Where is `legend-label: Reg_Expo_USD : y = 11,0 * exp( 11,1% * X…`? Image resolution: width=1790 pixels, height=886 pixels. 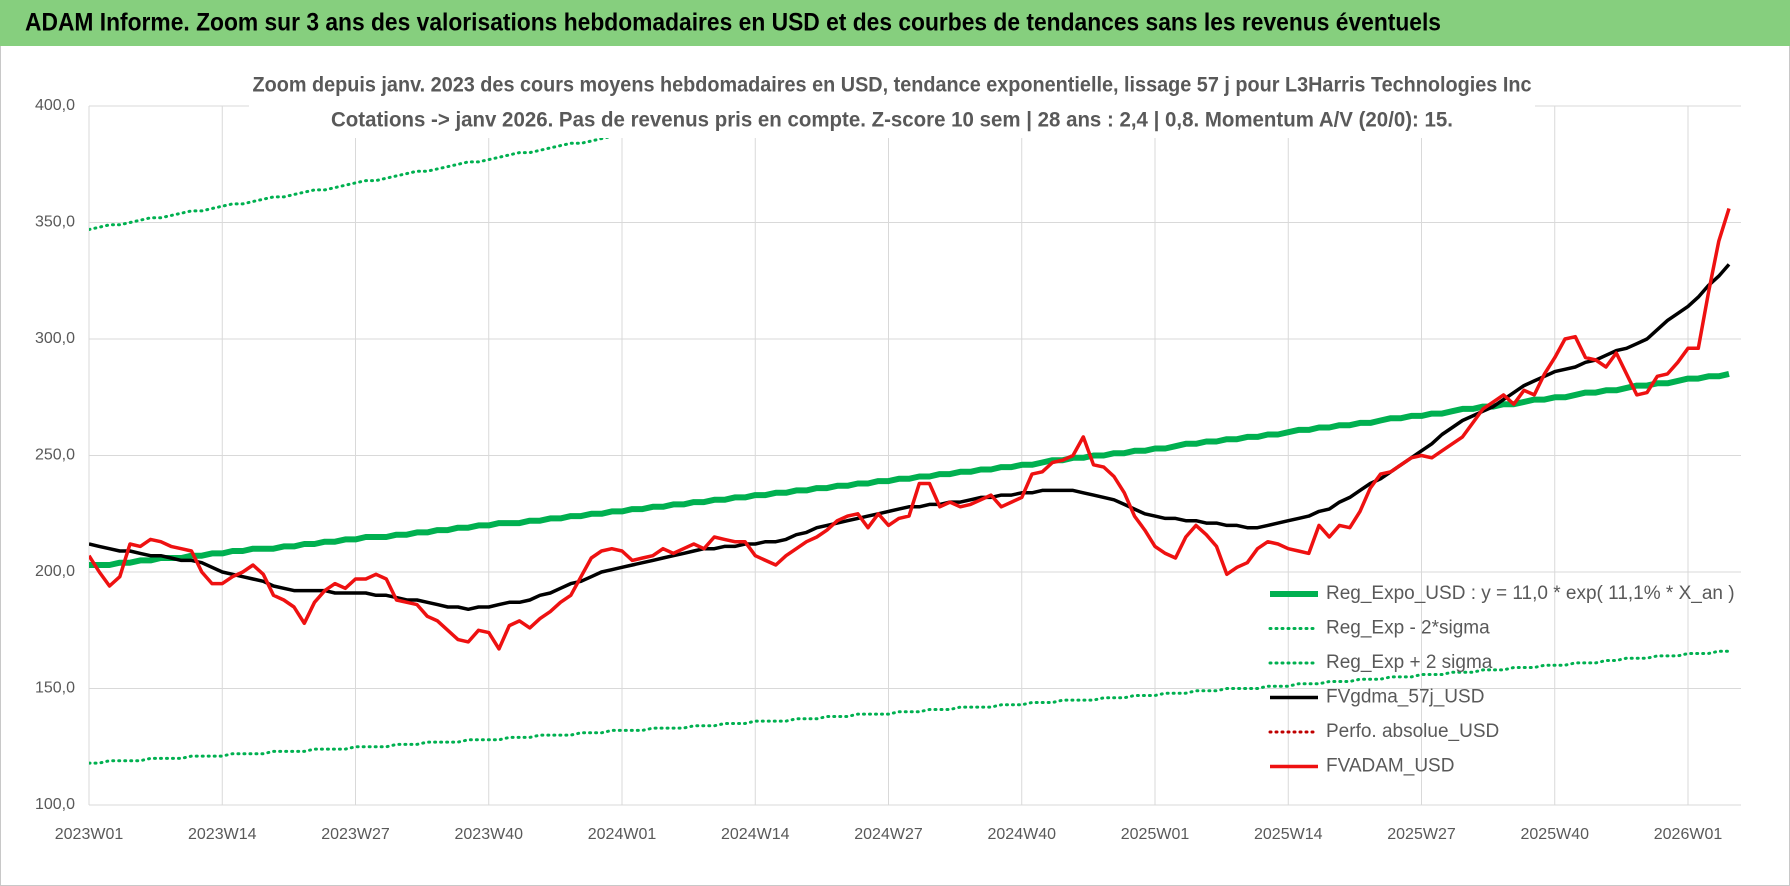 legend-label: Reg_Expo_USD : y = 11,0 * exp( 11,1% * X… is located at coordinates (1530, 593).